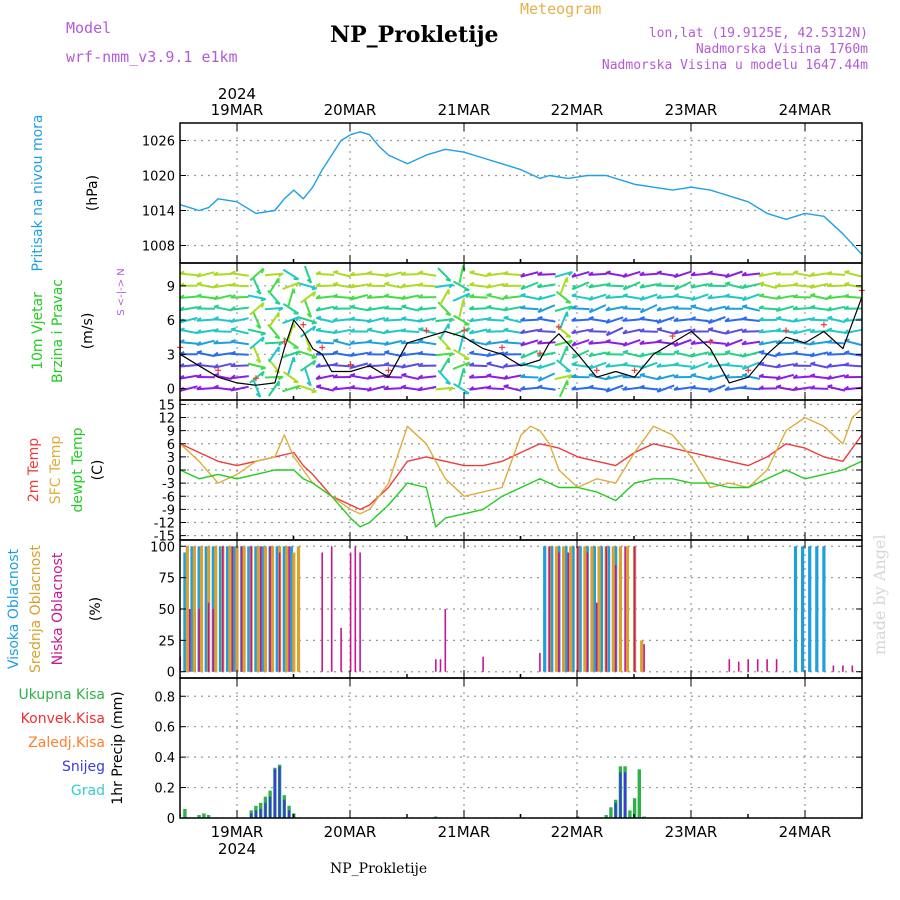 Image resolution: width=900 pixels, height=900 pixels. What do you see at coordinates (540, 662) in the screenshot?
I see `cloud-bar-low_cloud` at bounding box center [540, 662].